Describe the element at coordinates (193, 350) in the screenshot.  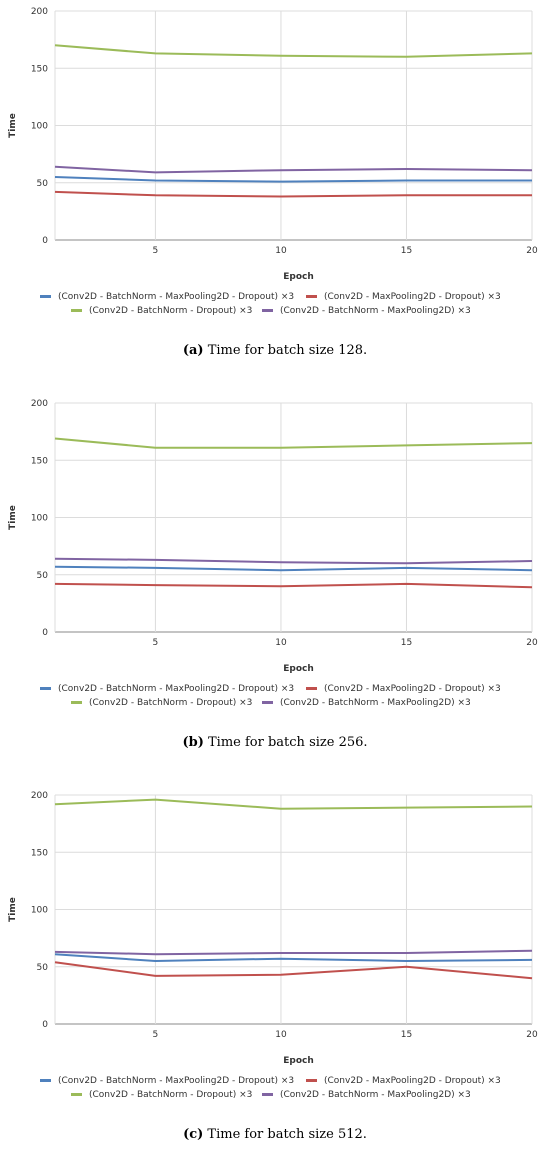
I see `caption-label-a: (a)` at that location.